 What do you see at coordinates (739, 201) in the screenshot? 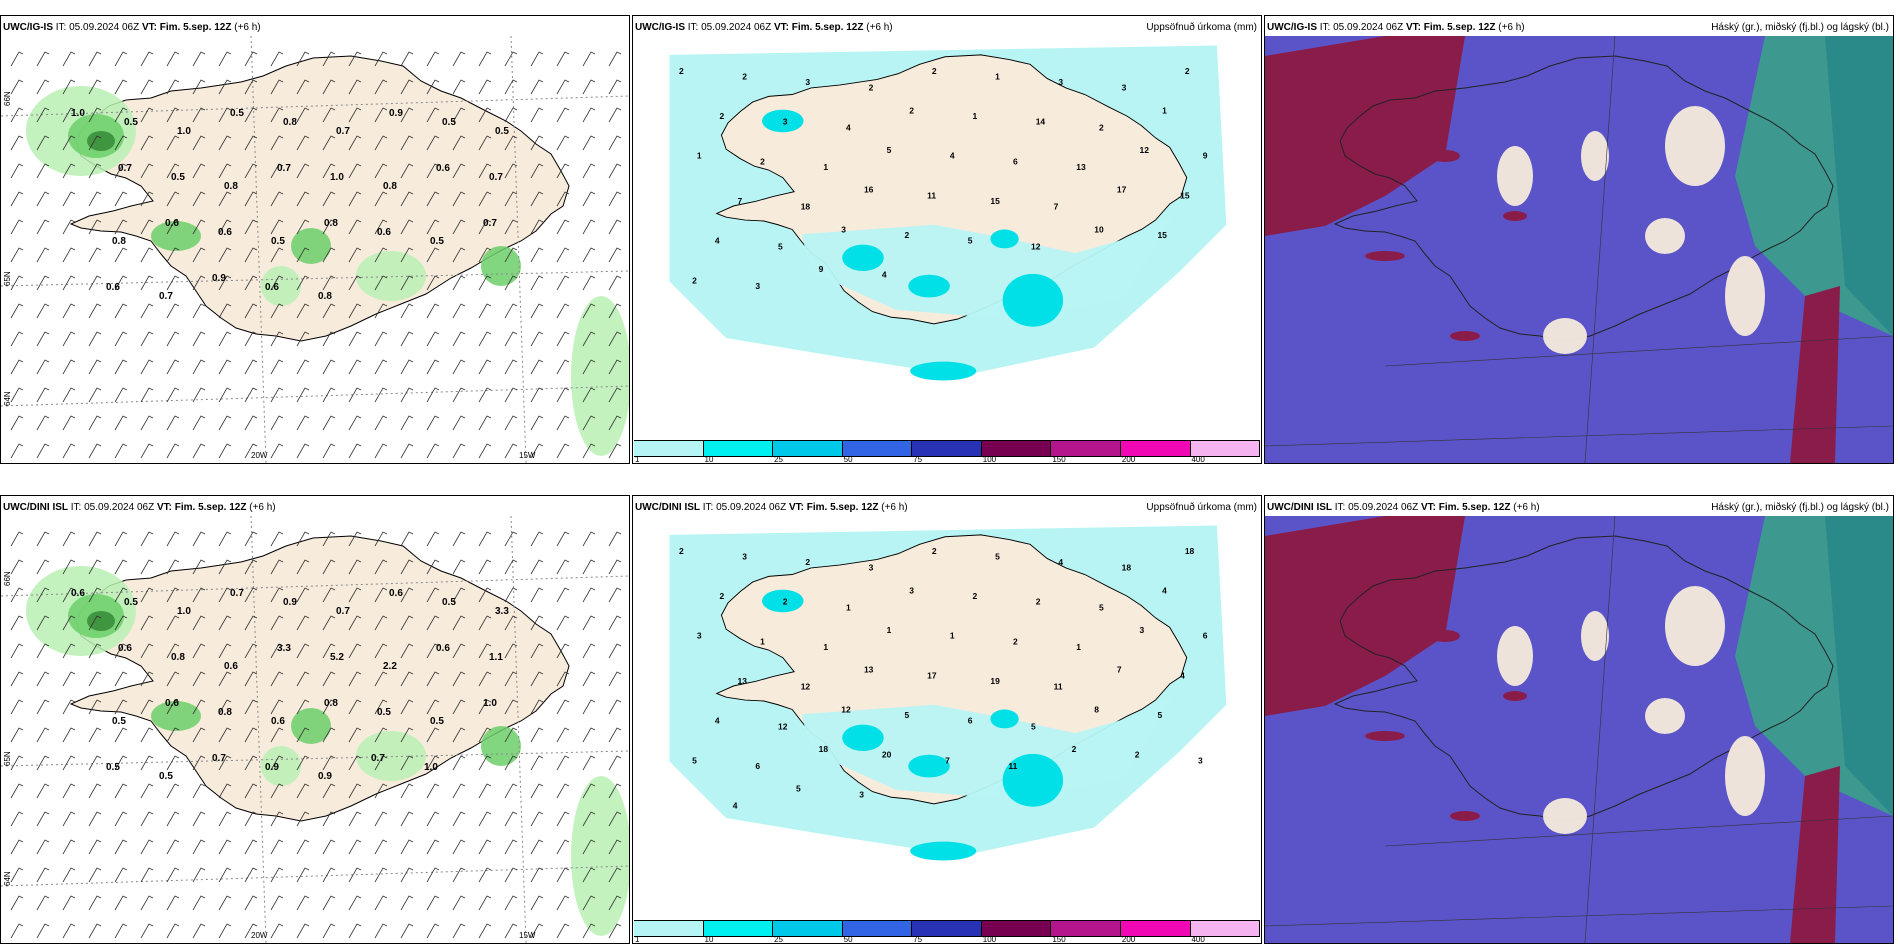
I see `precip-total-label: 7` at bounding box center [739, 201].